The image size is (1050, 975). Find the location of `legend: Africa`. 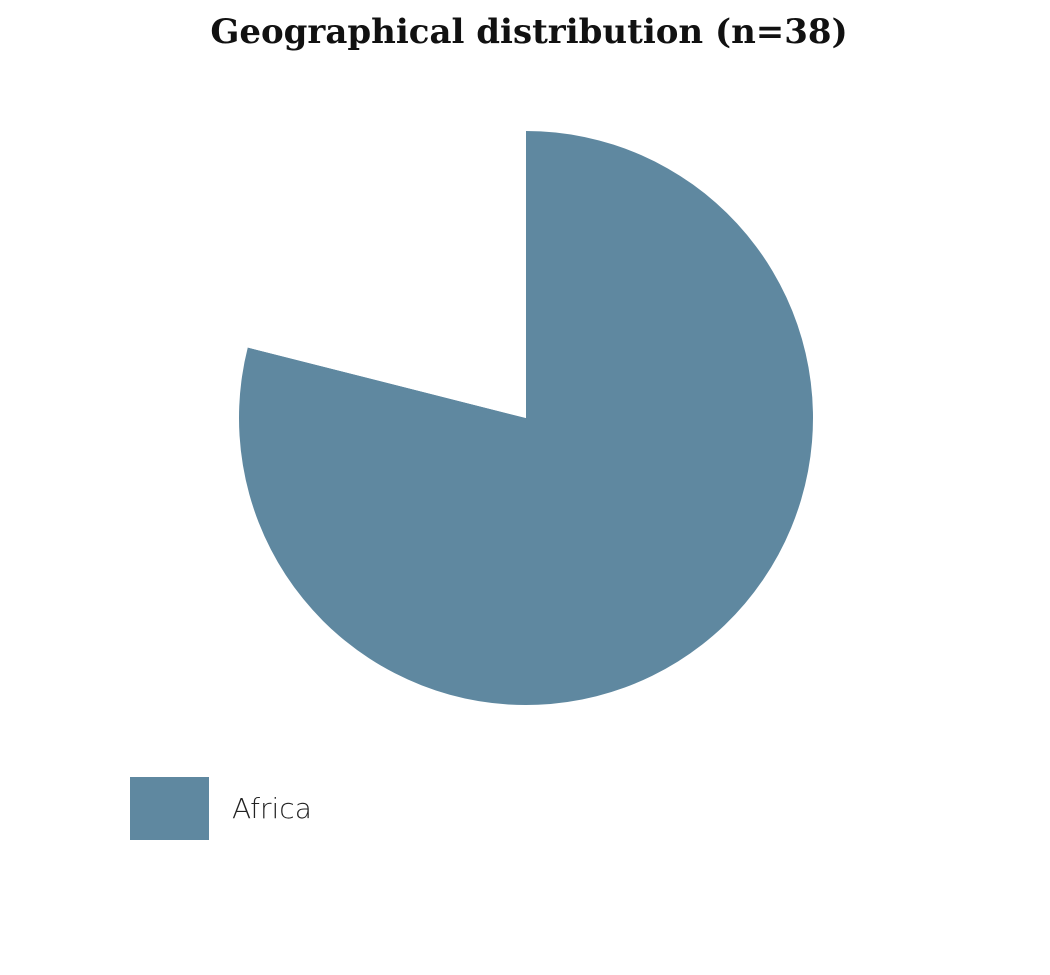

legend: Africa is located at coordinates (221, 808).